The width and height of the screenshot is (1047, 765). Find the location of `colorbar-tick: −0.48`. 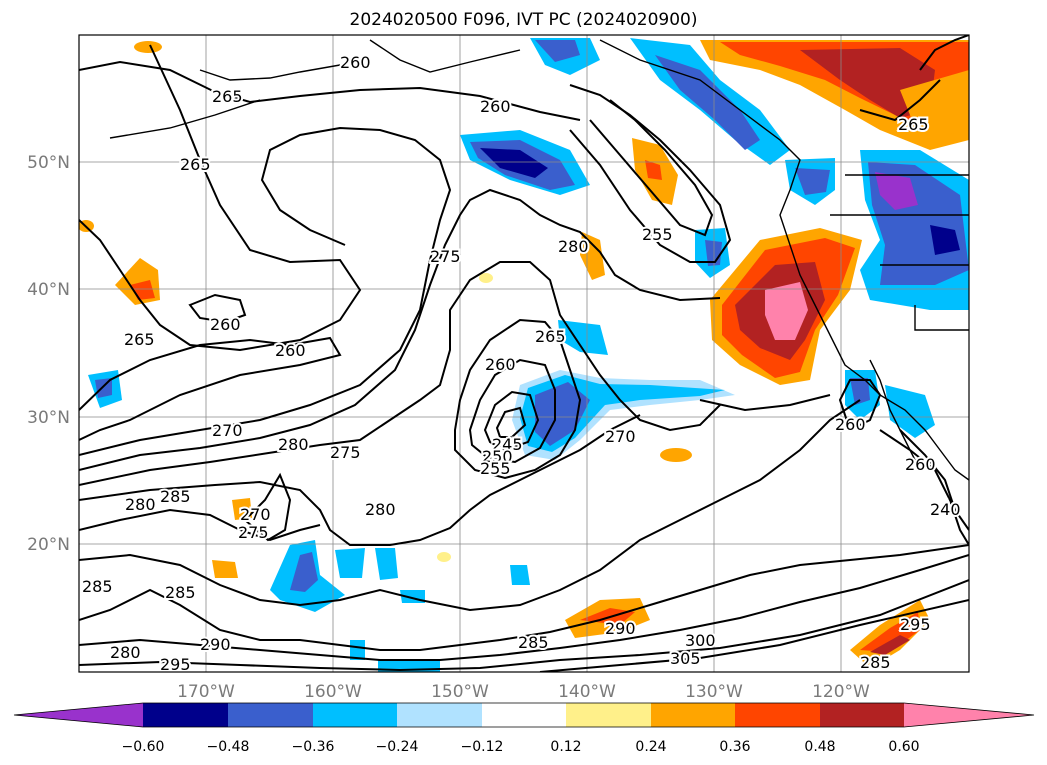

colorbar-tick: −0.48 is located at coordinates (228, 747).